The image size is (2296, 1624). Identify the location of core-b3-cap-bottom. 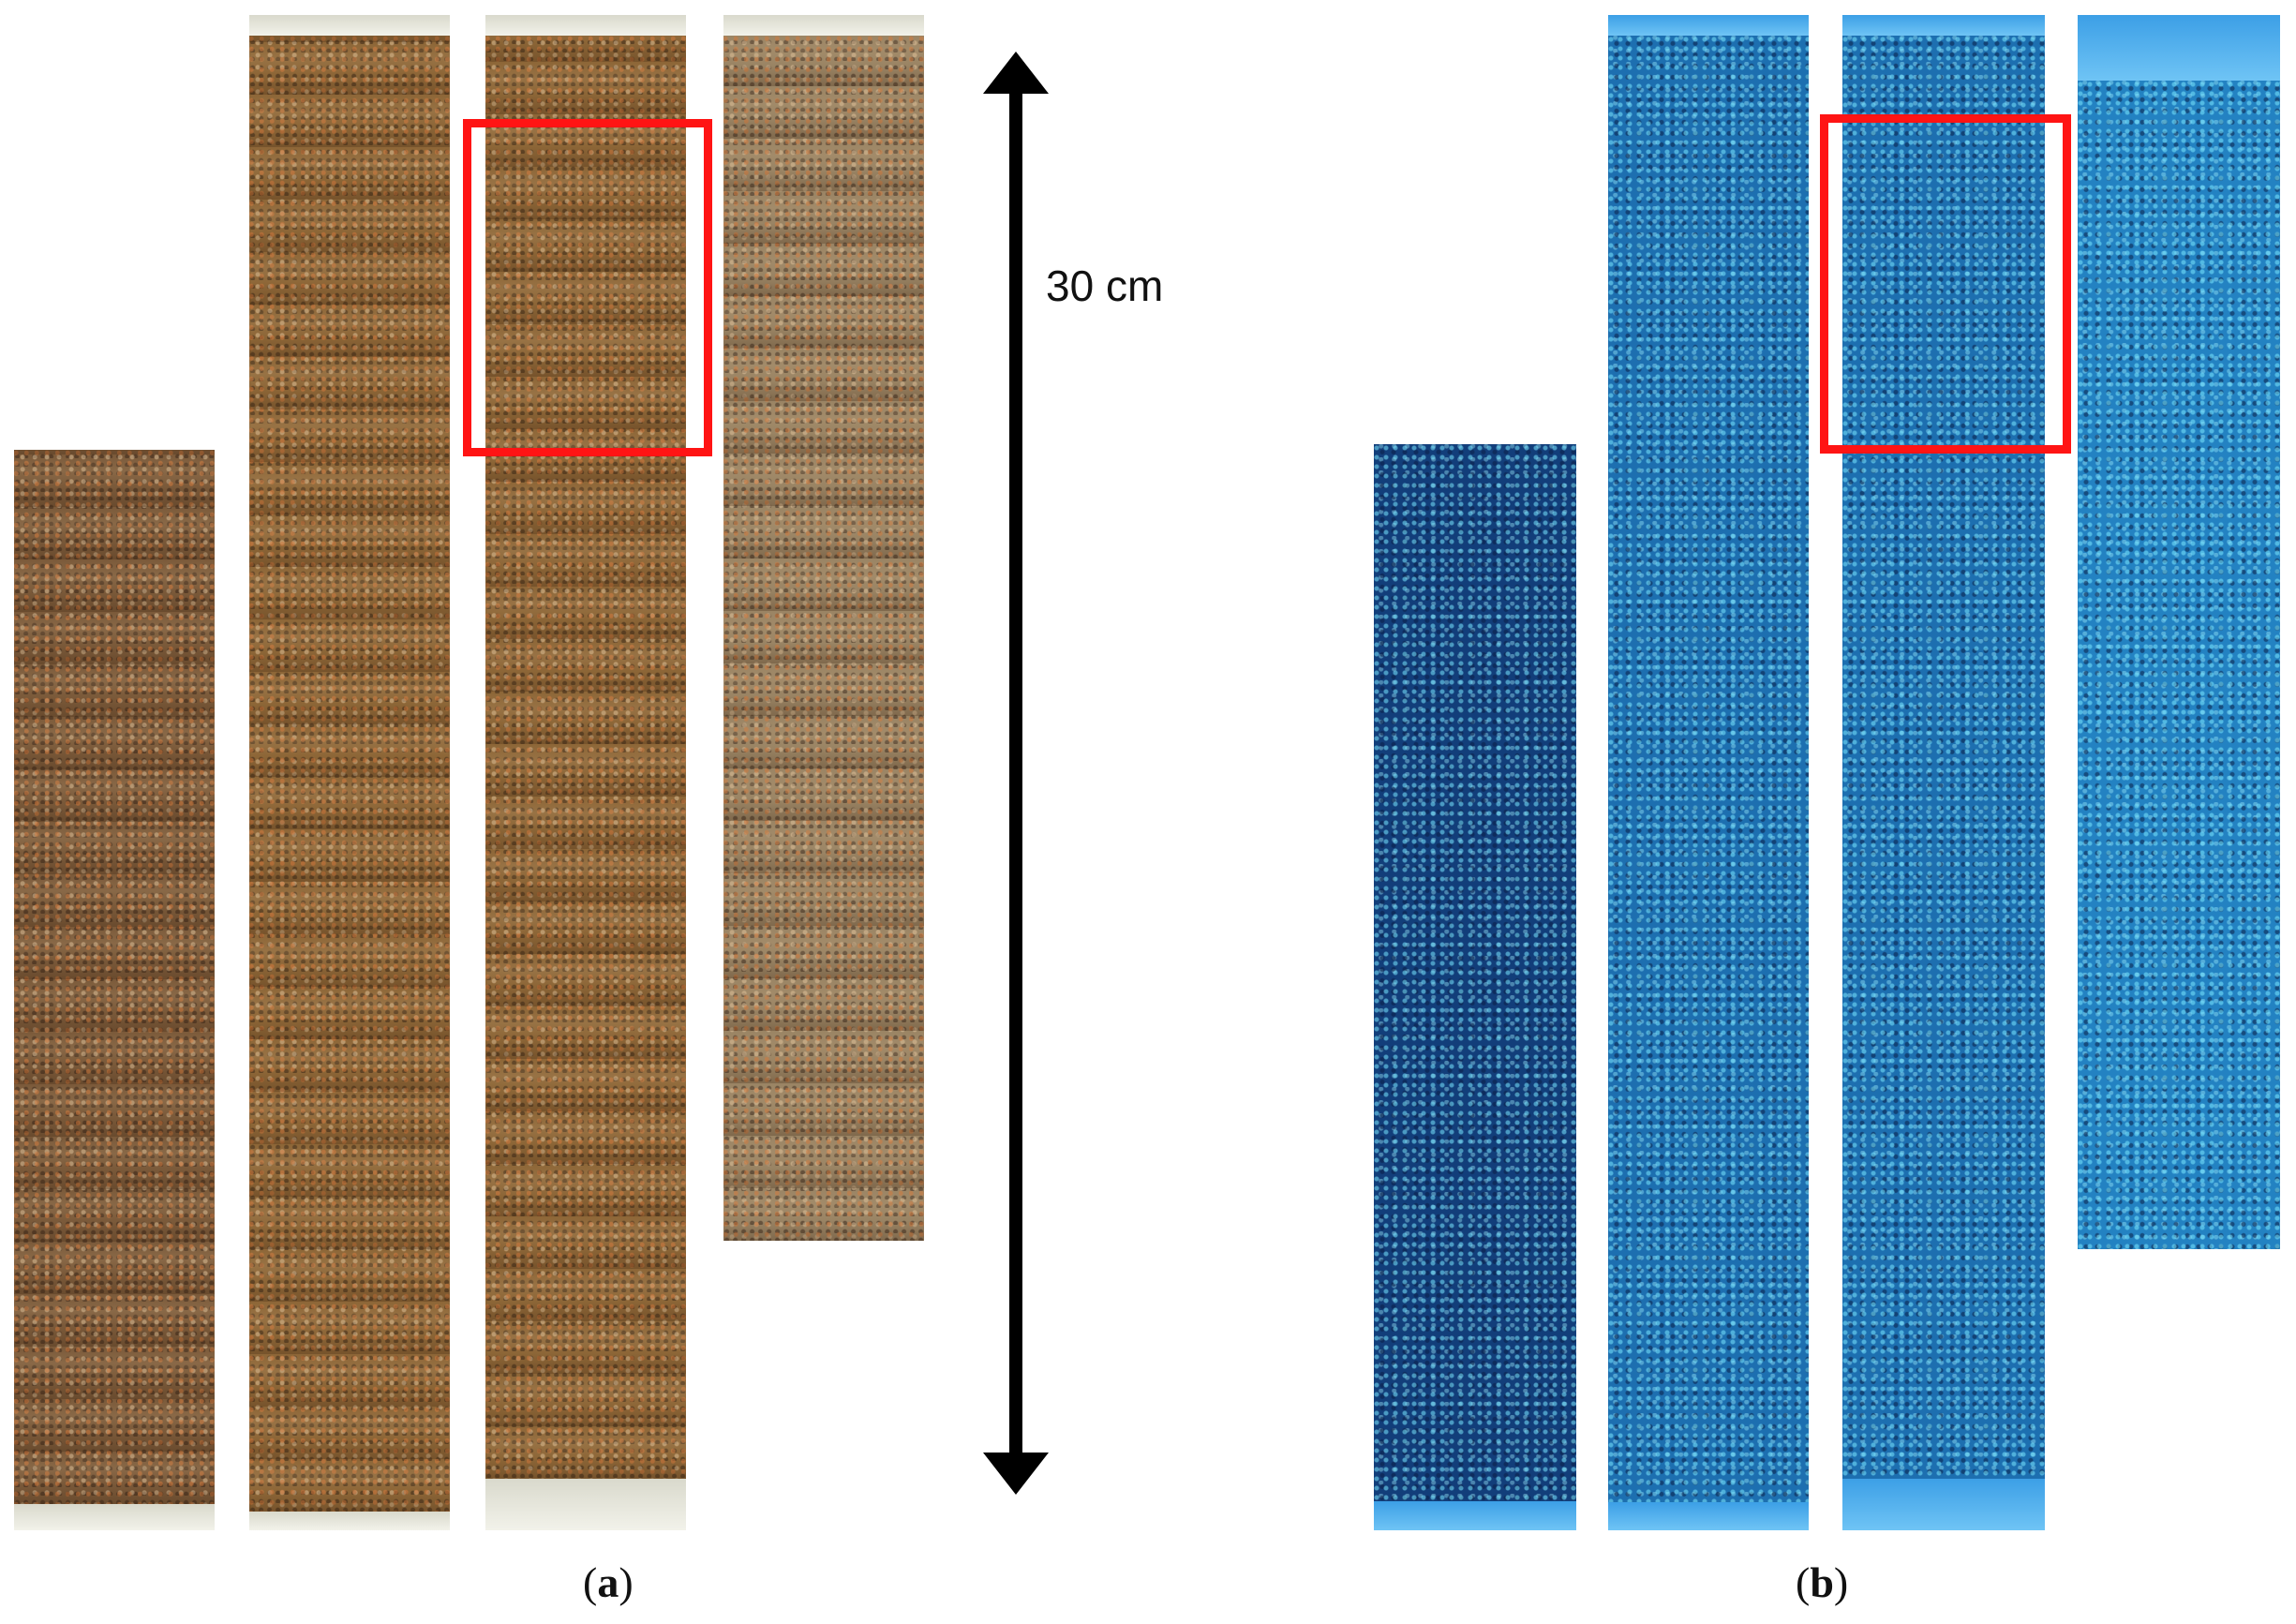
(1944, 1505).